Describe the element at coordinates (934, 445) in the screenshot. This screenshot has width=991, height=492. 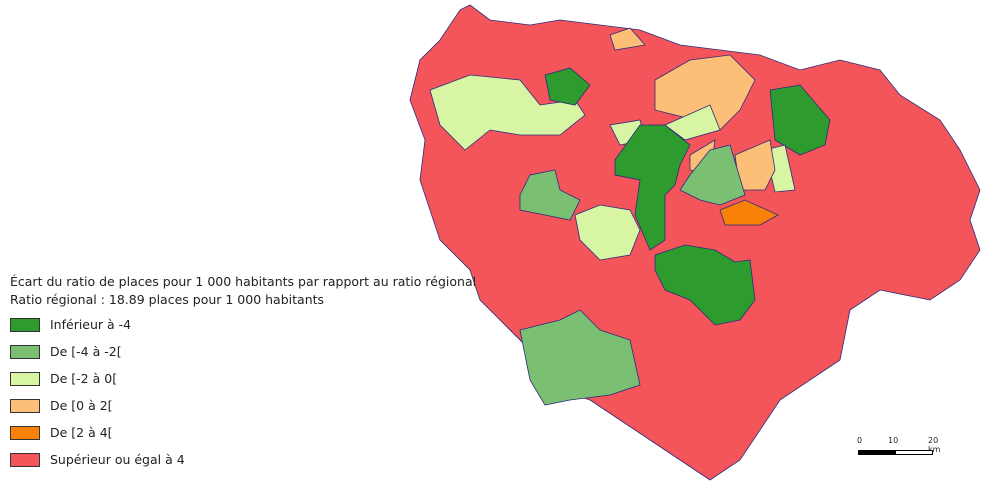
I see `scale-label-20: 20 km` at that location.